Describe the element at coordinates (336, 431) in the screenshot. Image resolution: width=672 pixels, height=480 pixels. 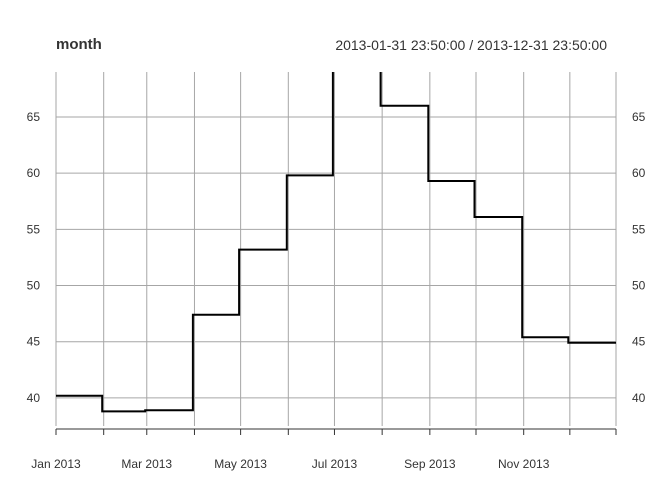
I see `axes` at that location.